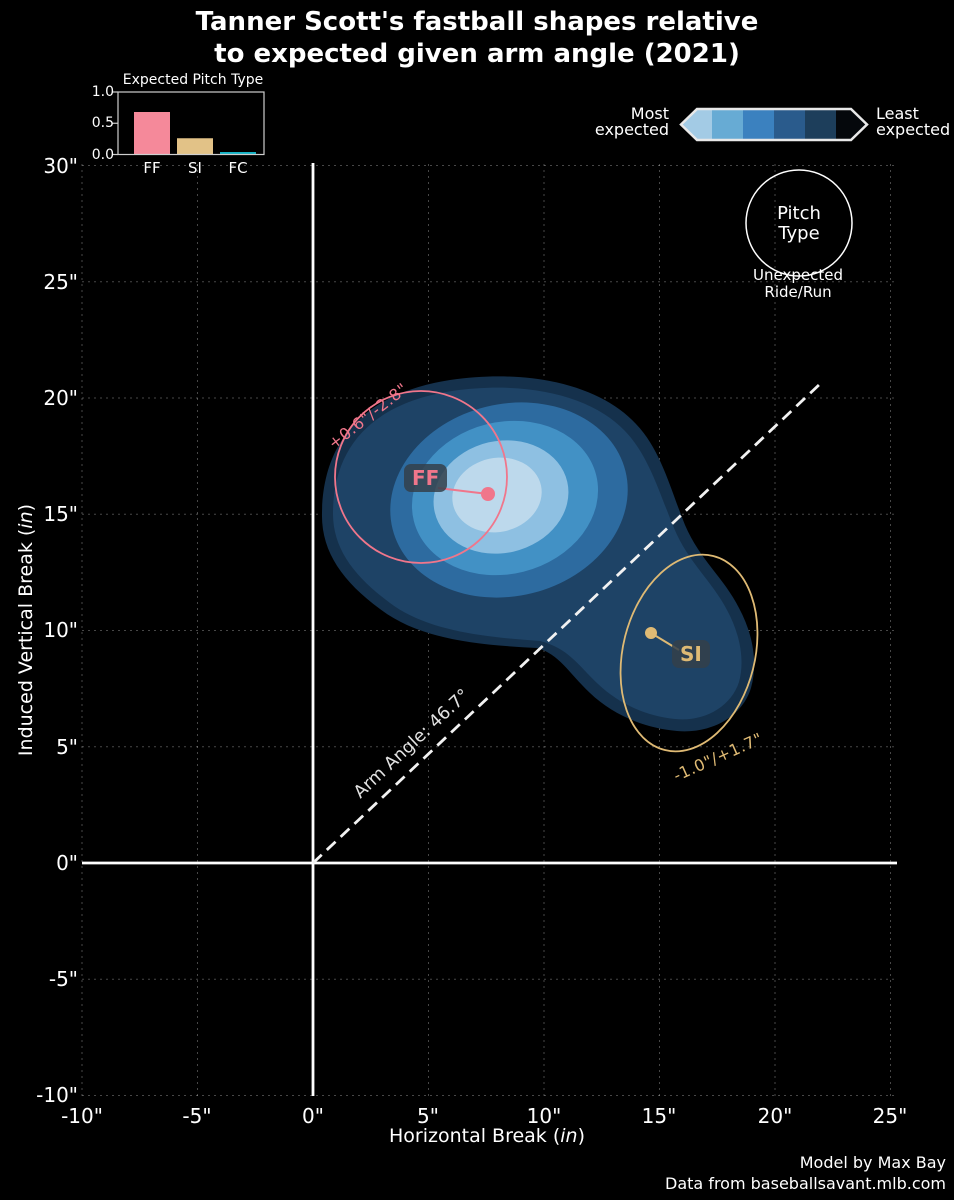 Image resolution: width=954 pixels, height=1200 pixels. What do you see at coordinates (188, 123) in the screenshot?
I see `inset-bar-chart` at bounding box center [188, 123].